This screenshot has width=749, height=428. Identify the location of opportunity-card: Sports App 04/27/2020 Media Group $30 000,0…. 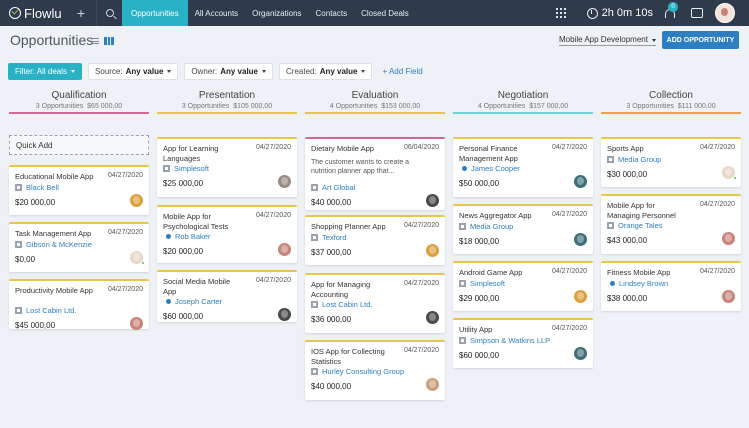
(671, 162).